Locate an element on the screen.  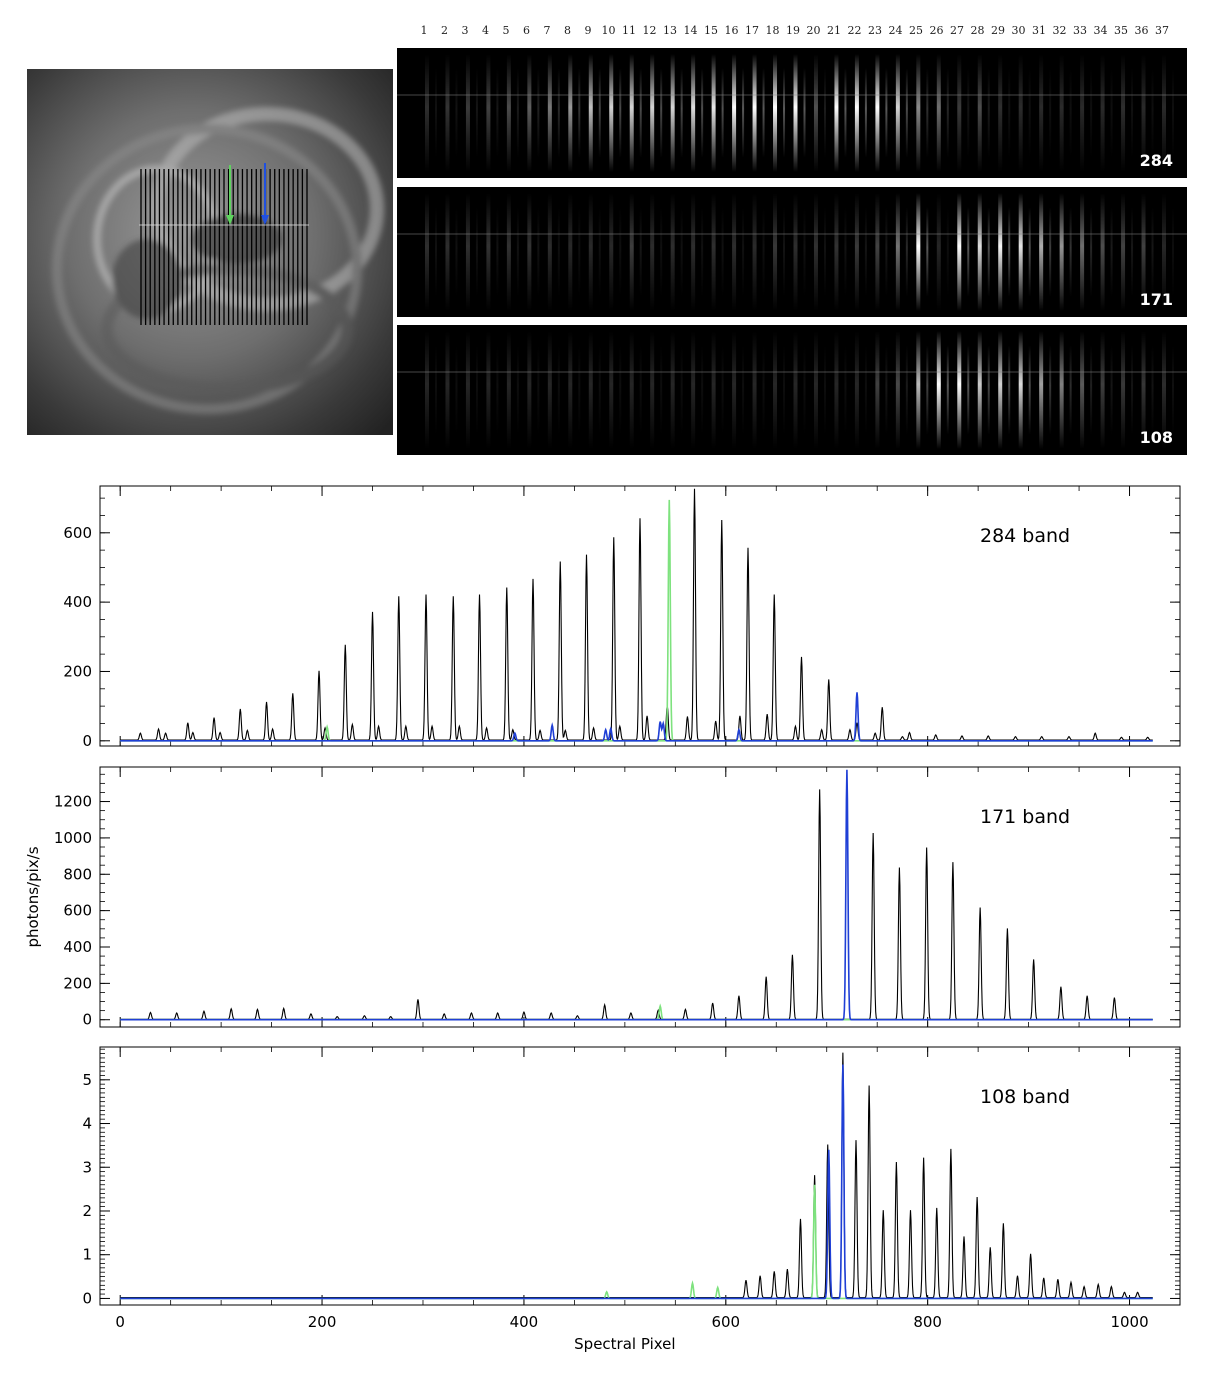
x-tick-label: 600 is located at coordinates (725, 1322).